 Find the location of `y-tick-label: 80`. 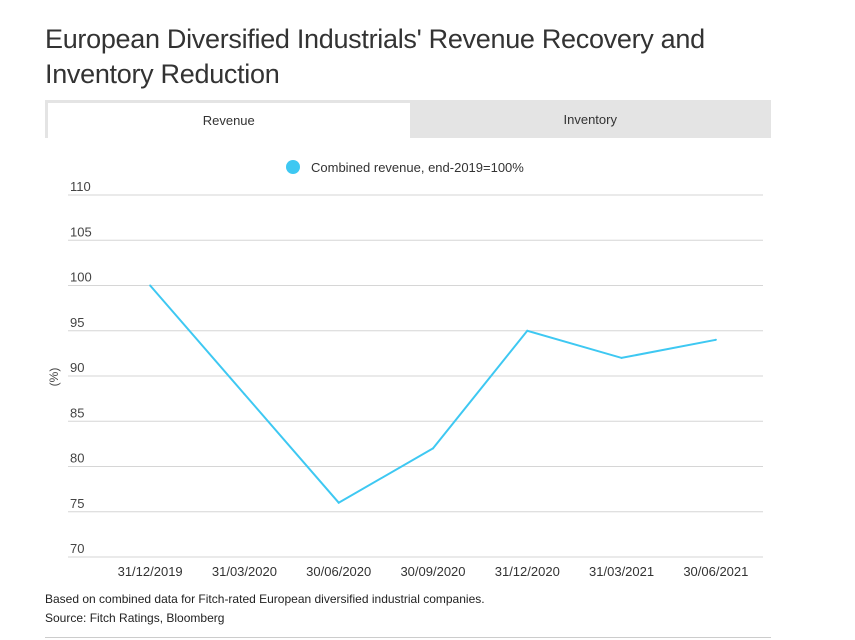

y-tick-label: 80 is located at coordinates (77, 458).